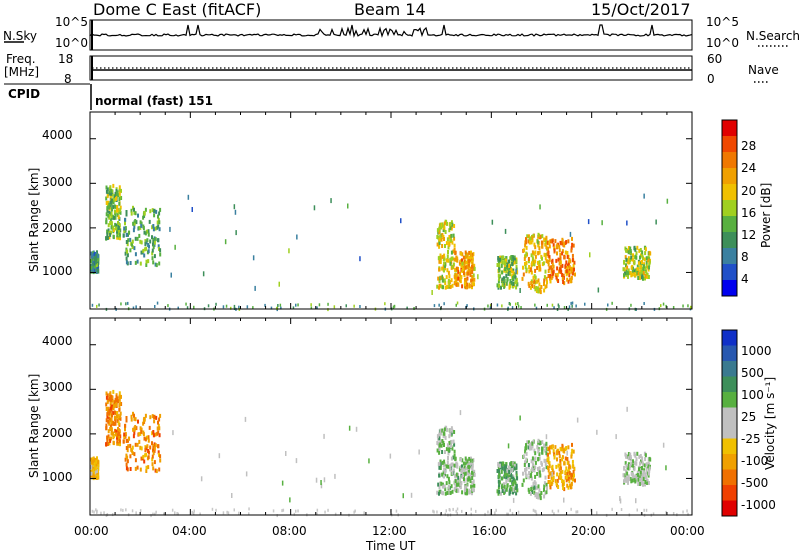  What do you see at coordinates (397, 35) in the screenshot?
I see `nsky-panel` at bounding box center [397, 35].